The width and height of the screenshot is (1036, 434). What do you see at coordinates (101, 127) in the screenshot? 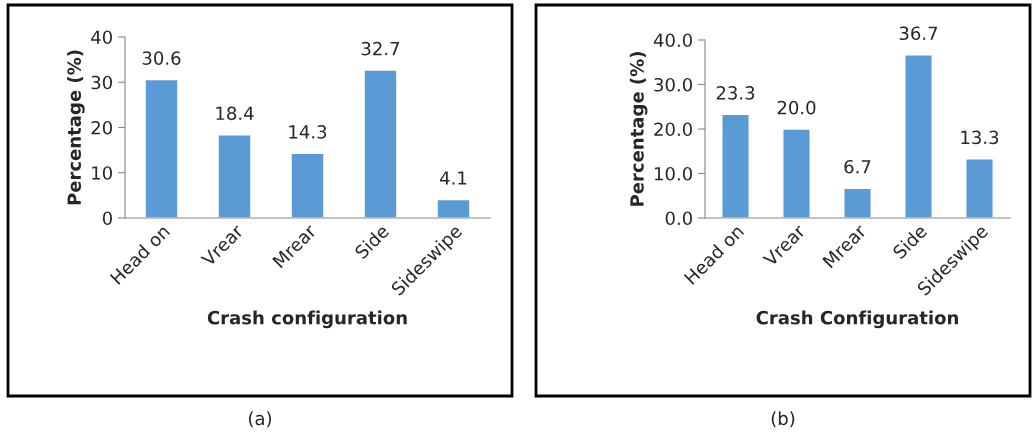
I see `y-tick-label: 20` at bounding box center [101, 127].